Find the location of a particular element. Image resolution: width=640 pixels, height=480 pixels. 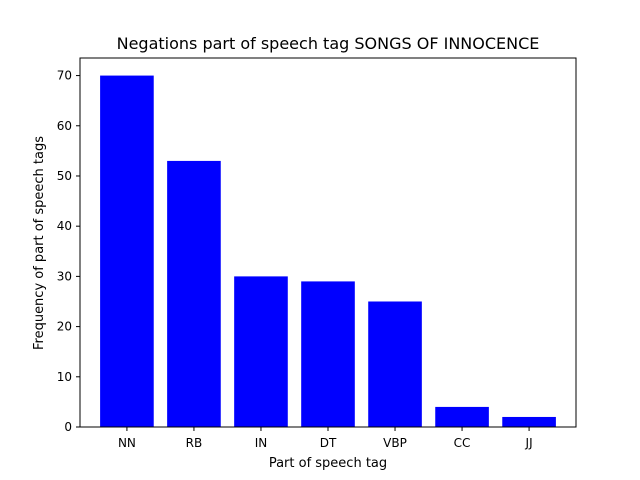

y-tick-label: 20 is located at coordinates (64, 327).